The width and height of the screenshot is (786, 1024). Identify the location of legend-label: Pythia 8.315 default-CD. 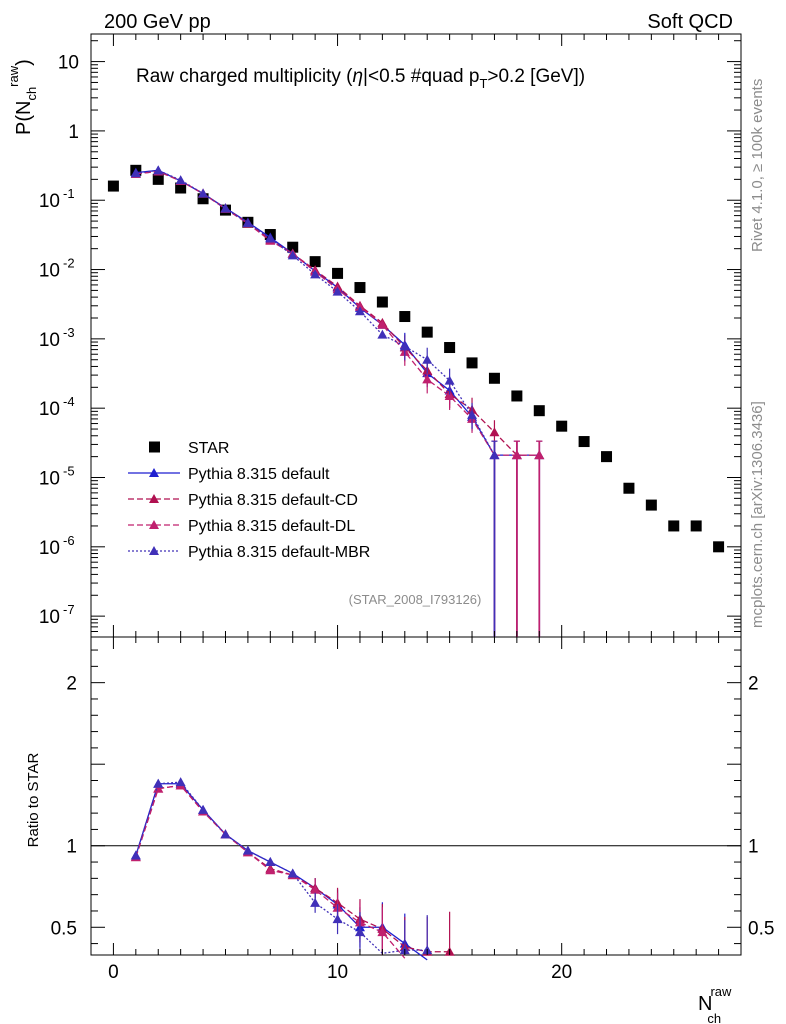
(273, 500).